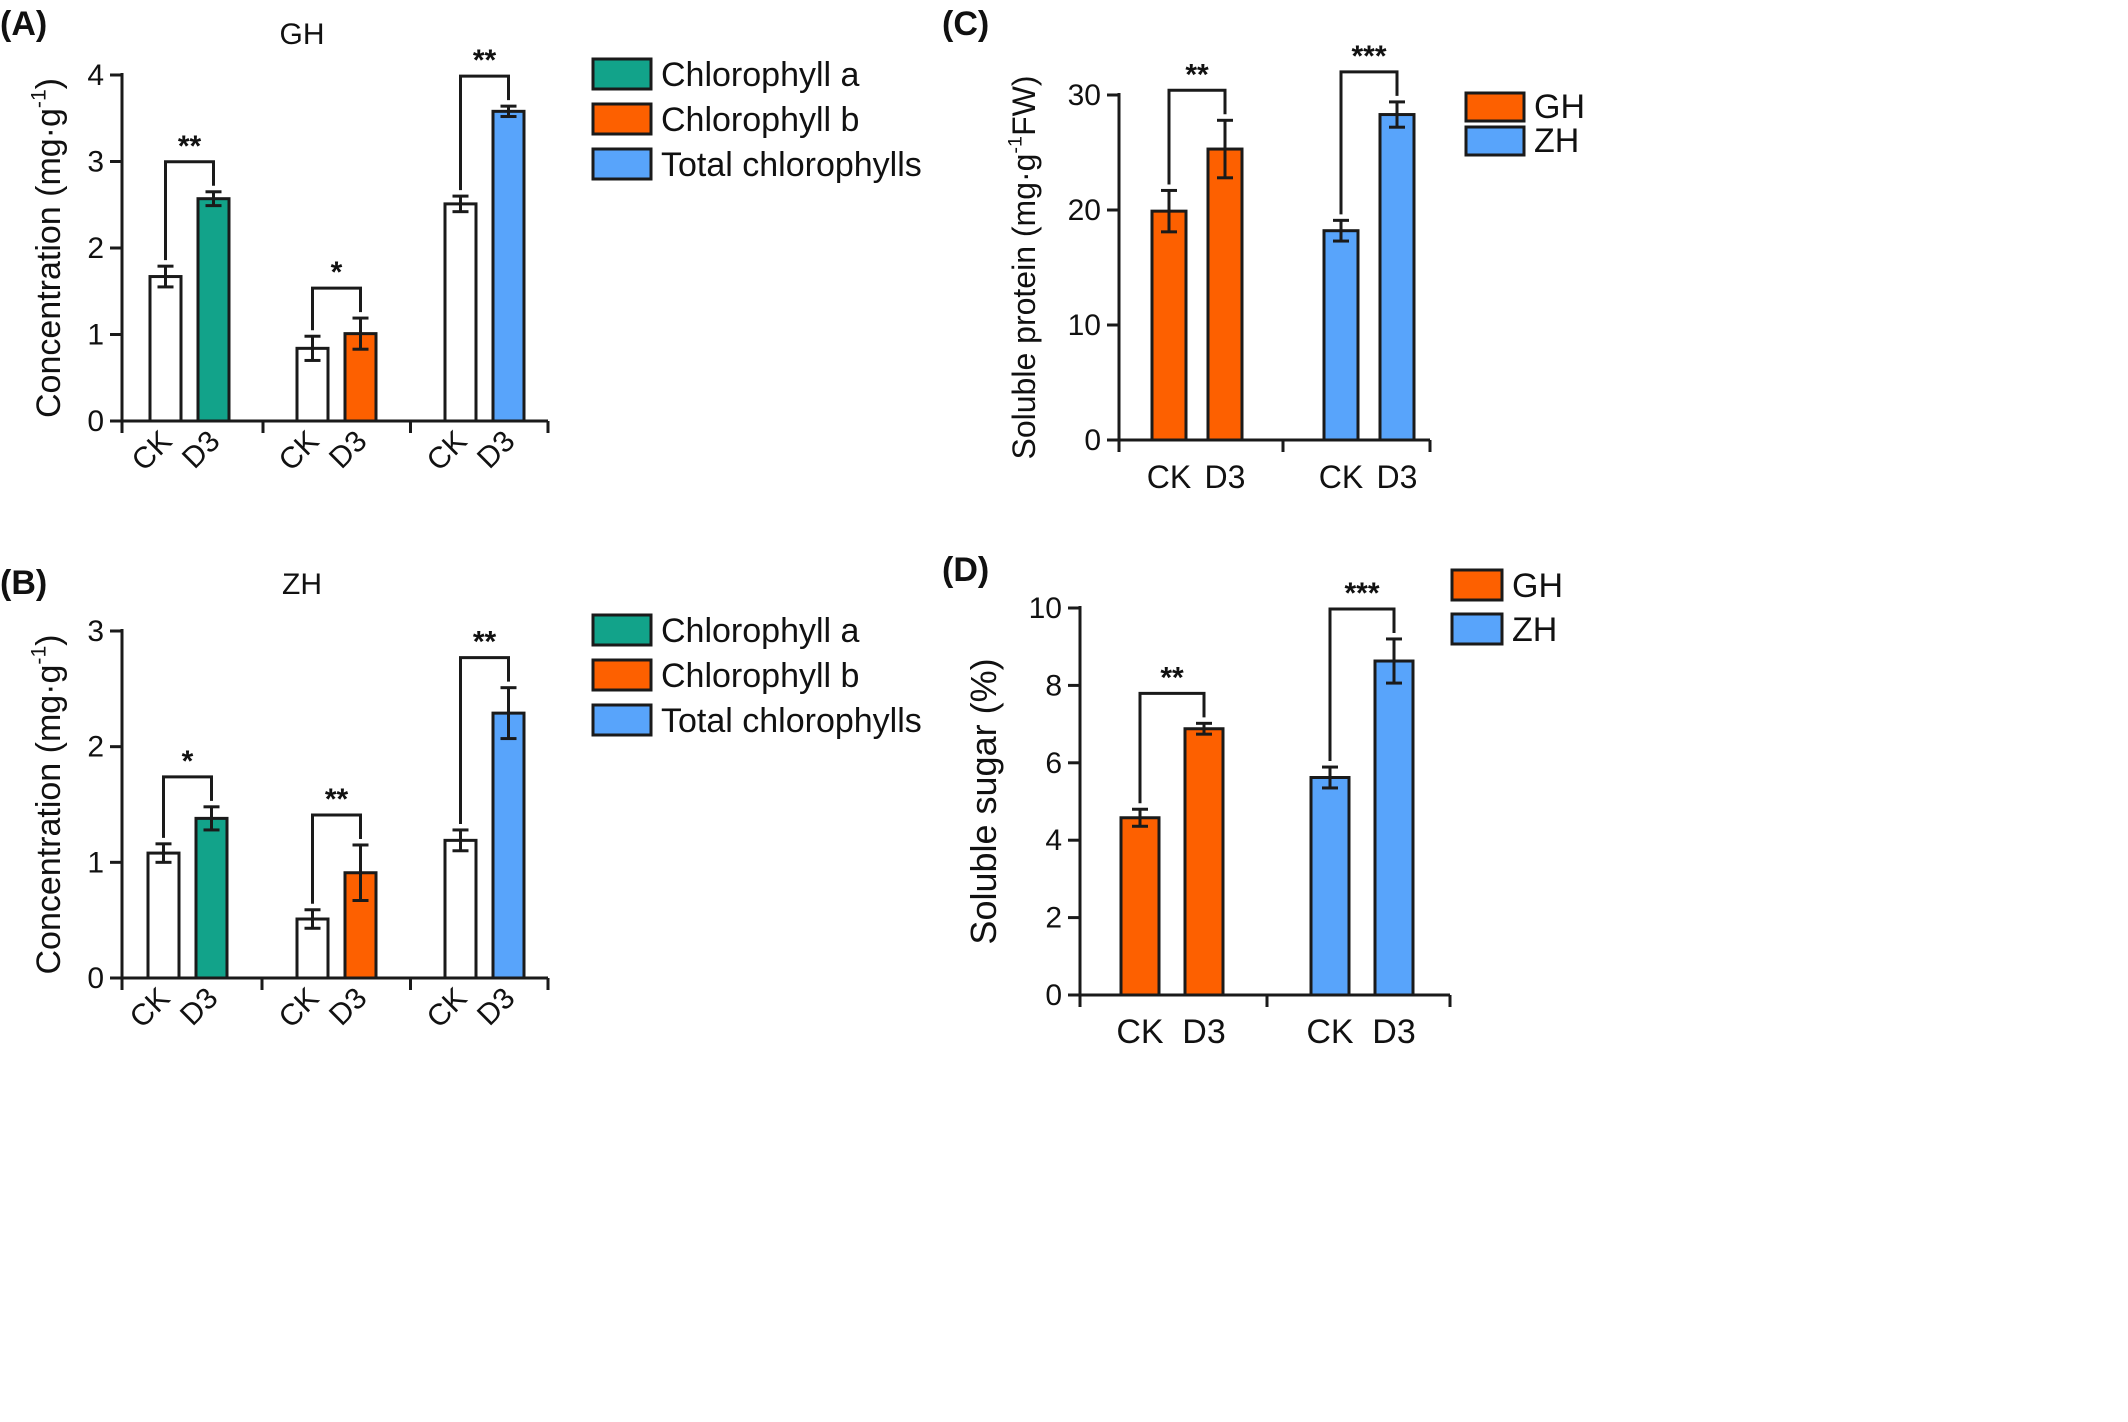 The image size is (2128, 1422). Describe the element at coordinates (965, 24) in the screenshot. I see `panel-label: (C)` at that location.